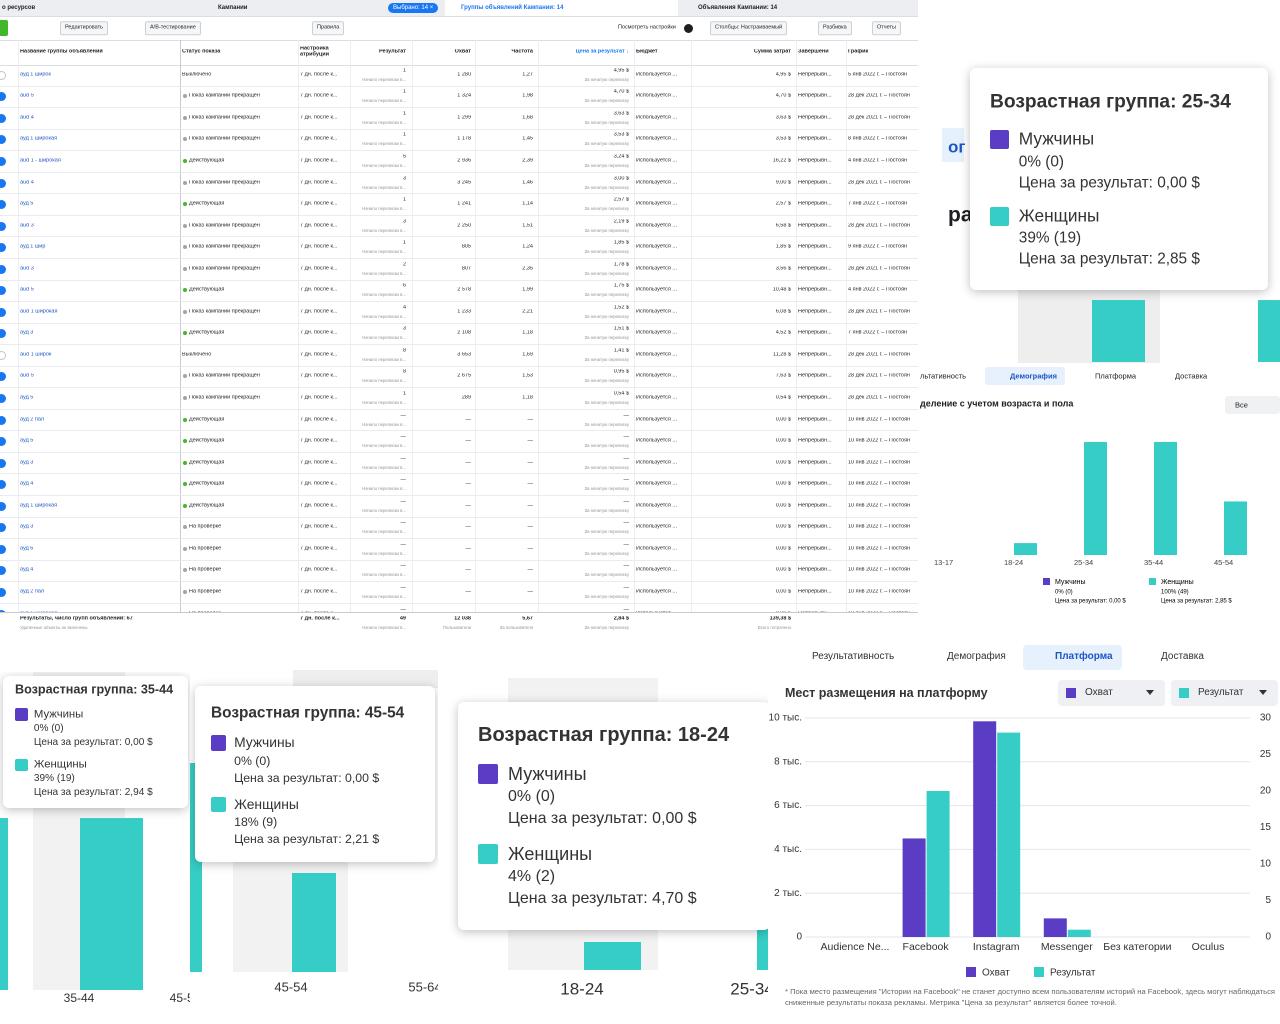  What do you see at coordinates (35, 75) in the screenshot?
I see `adset-name: ауд 1 широк` at bounding box center [35, 75].